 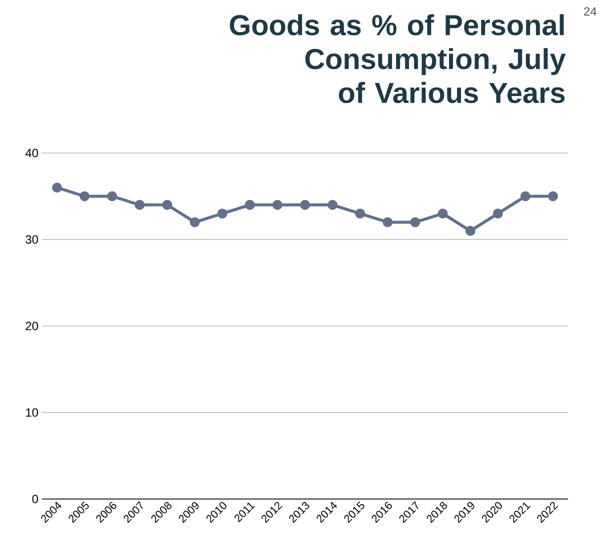 What do you see at coordinates (31, 153) in the screenshot?
I see `y-tick-label: 40` at bounding box center [31, 153].